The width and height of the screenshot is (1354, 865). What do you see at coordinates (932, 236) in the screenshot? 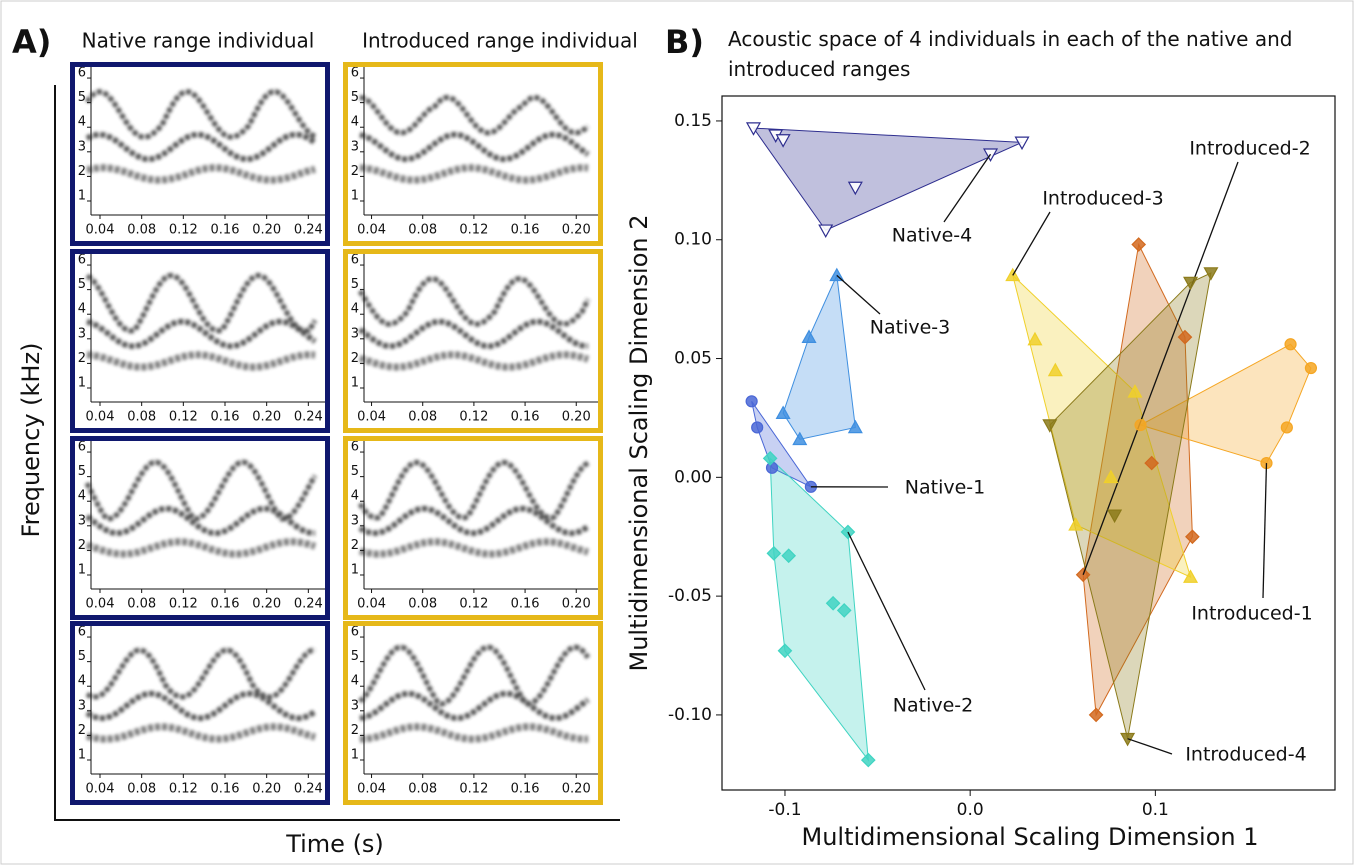
I see `series-label: Native-4` at bounding box center [932, 236].